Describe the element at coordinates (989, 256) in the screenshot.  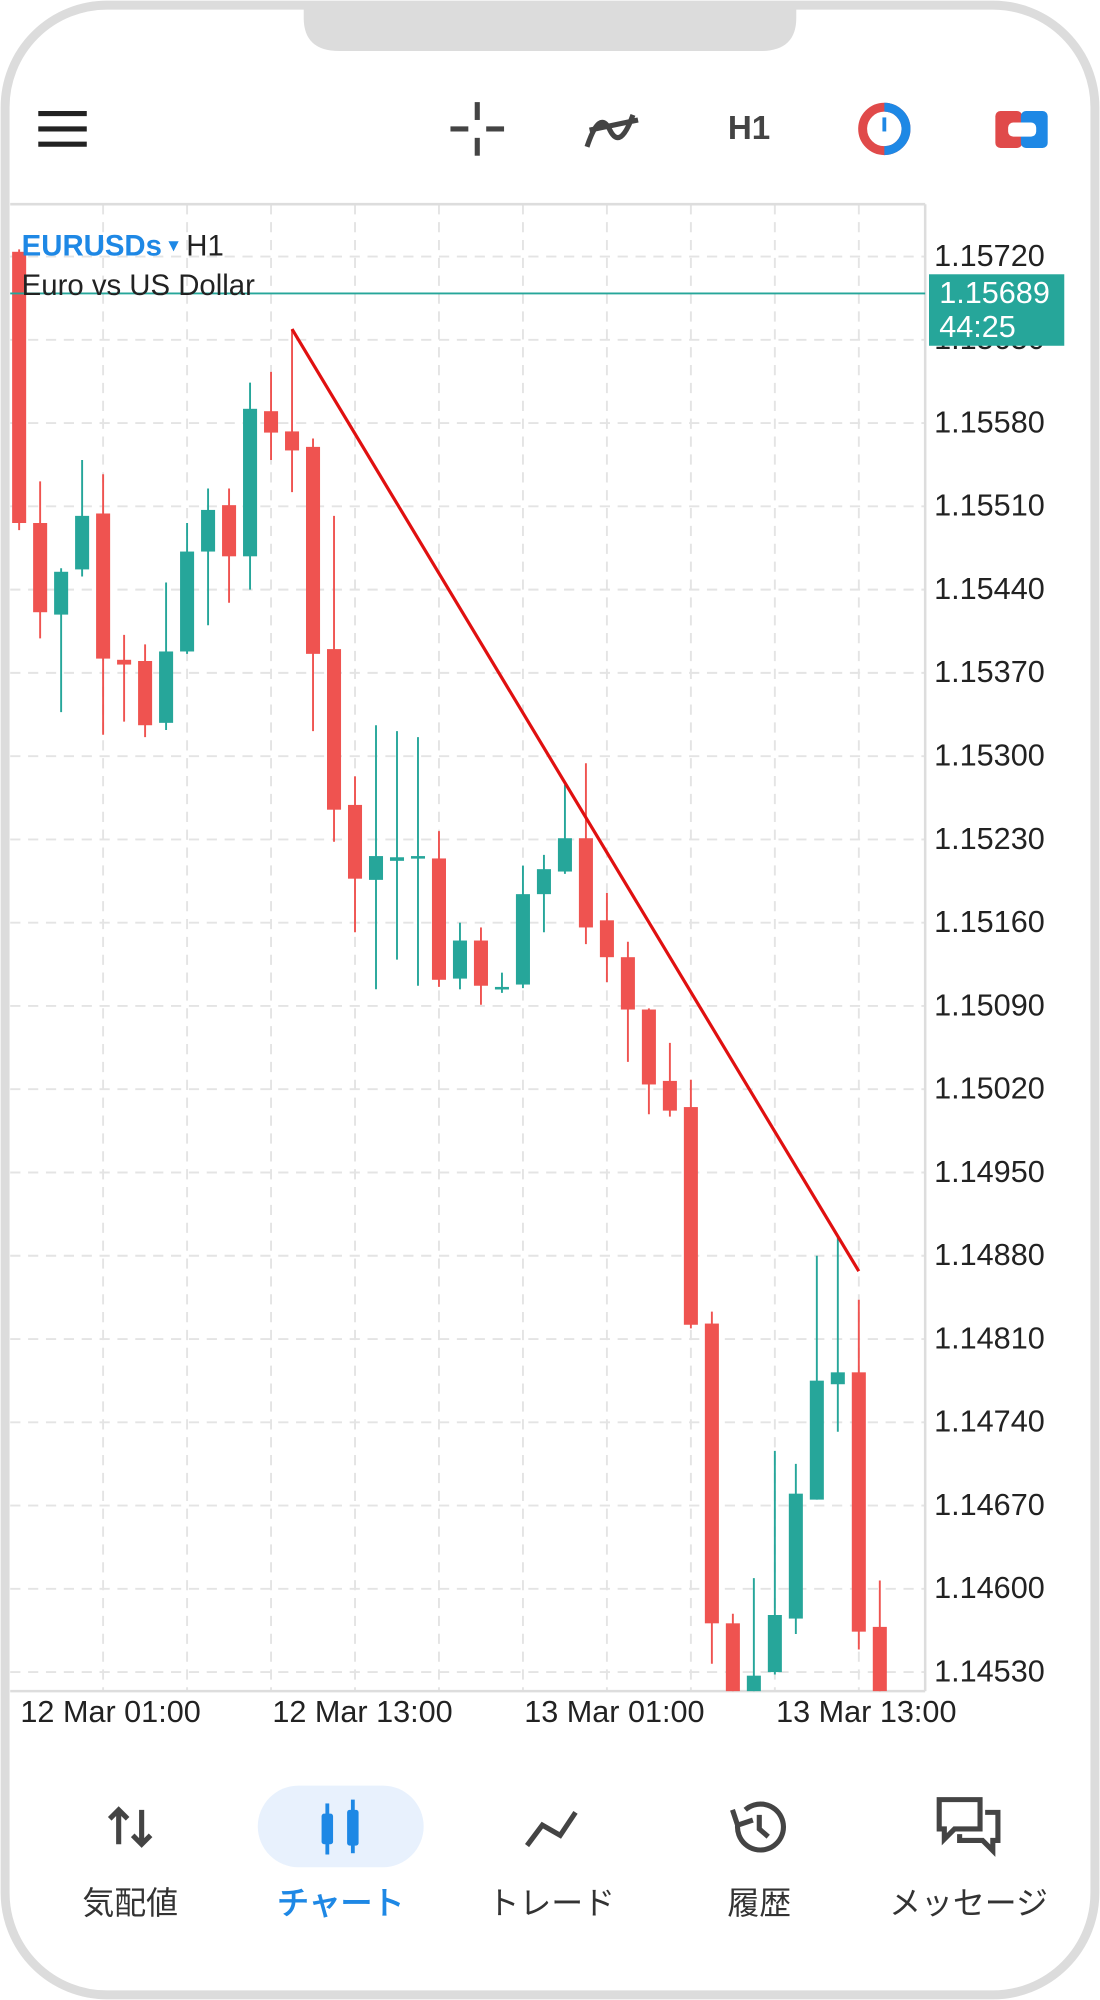
I see `y-tick-label: 1.15720` at that location.